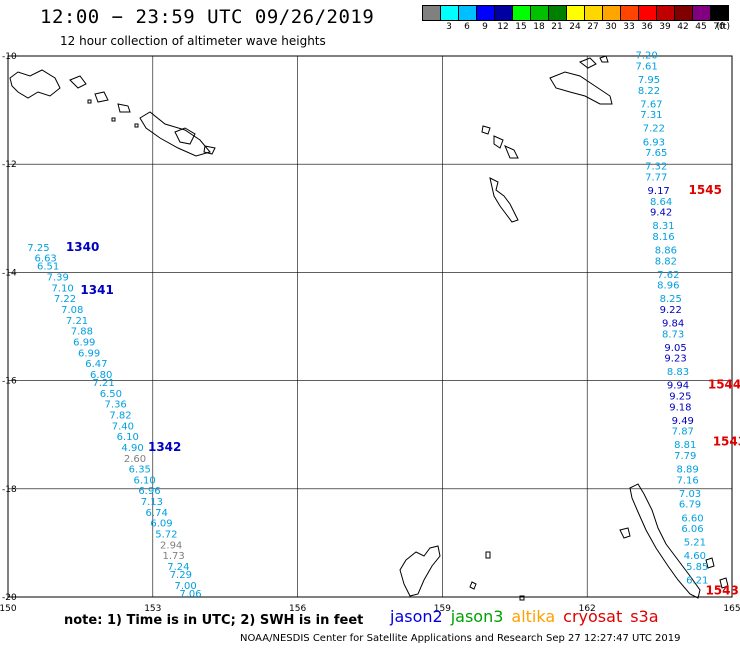 This screenshot has width=740, height=650. I want to click on coastline-coral-sea-islets, so click(497, 576).